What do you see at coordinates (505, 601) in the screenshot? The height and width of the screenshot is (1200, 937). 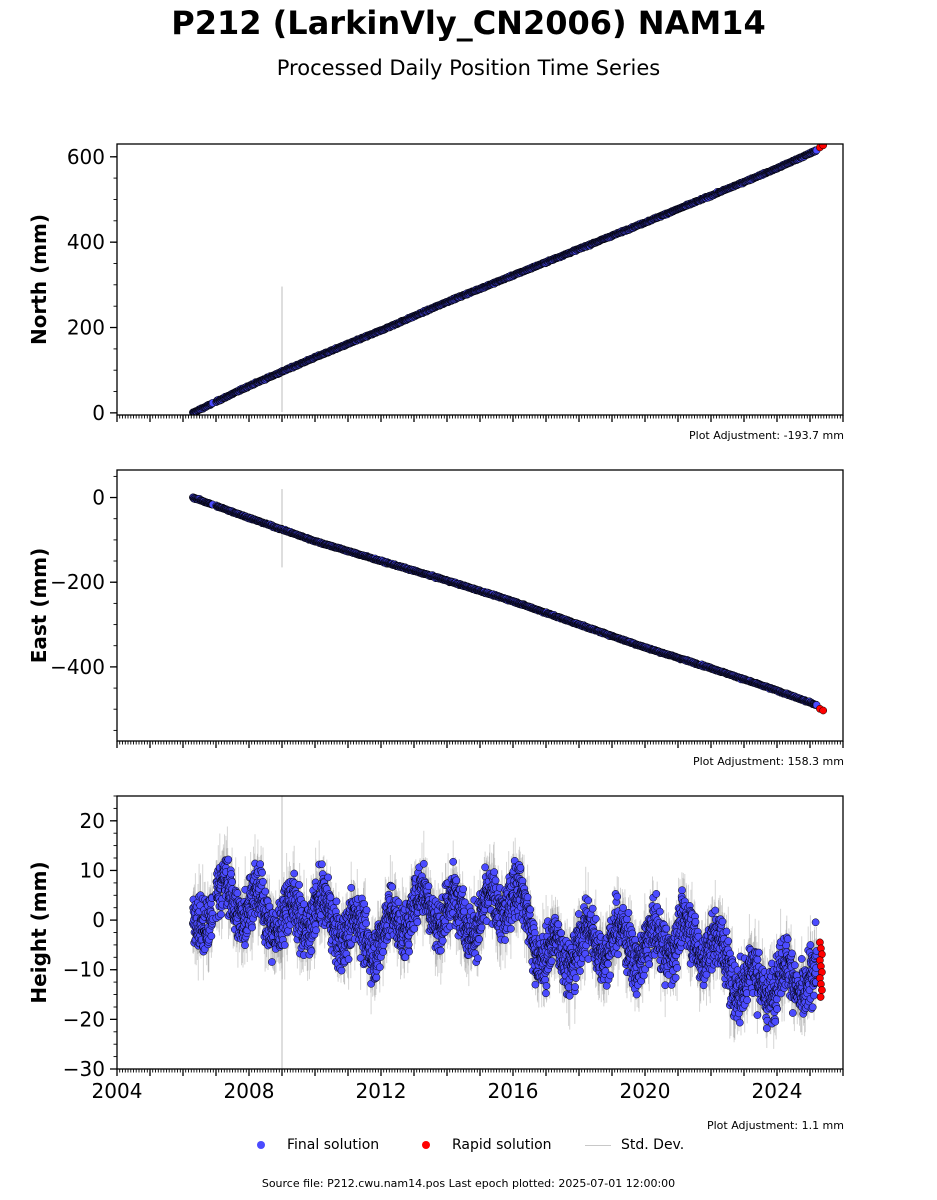 I see `final-points` at bounding box center [505, 601].